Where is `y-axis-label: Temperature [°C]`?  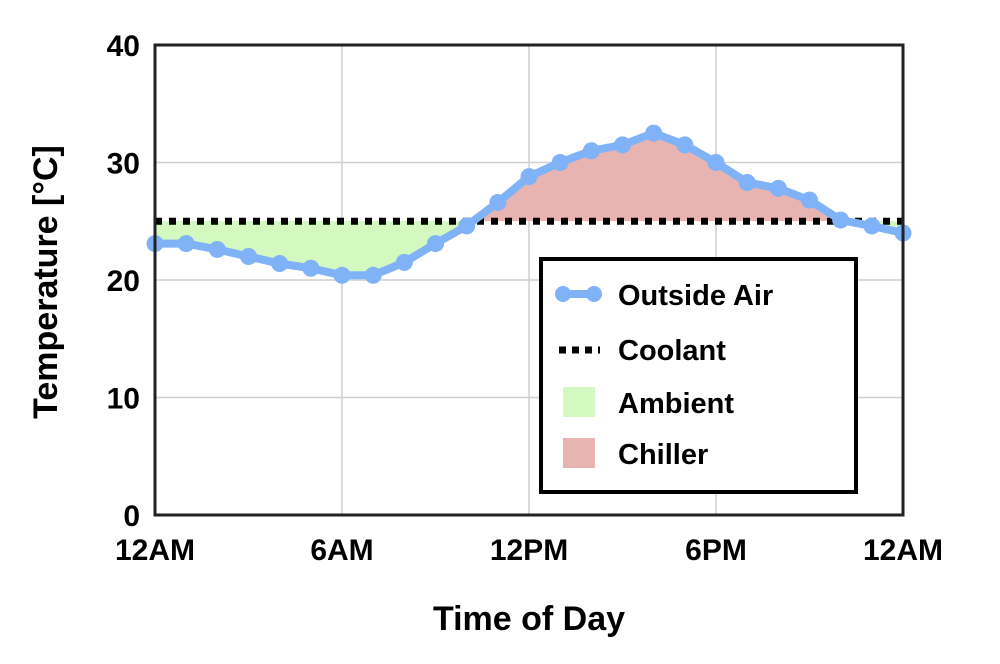
y-axis-label: Temperature [°C] is located at coordinates (46, 282).